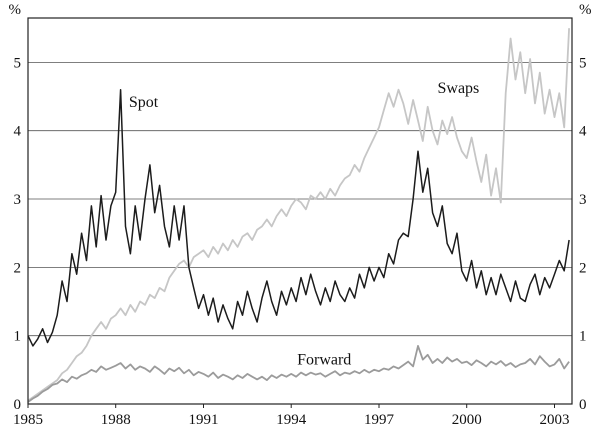 This screenshot has width=600, height=434. What do you see at coordinates (18, 200) in the screenshot?
I see `y-tick-label-left: 3` at bounding box center [18, 200].